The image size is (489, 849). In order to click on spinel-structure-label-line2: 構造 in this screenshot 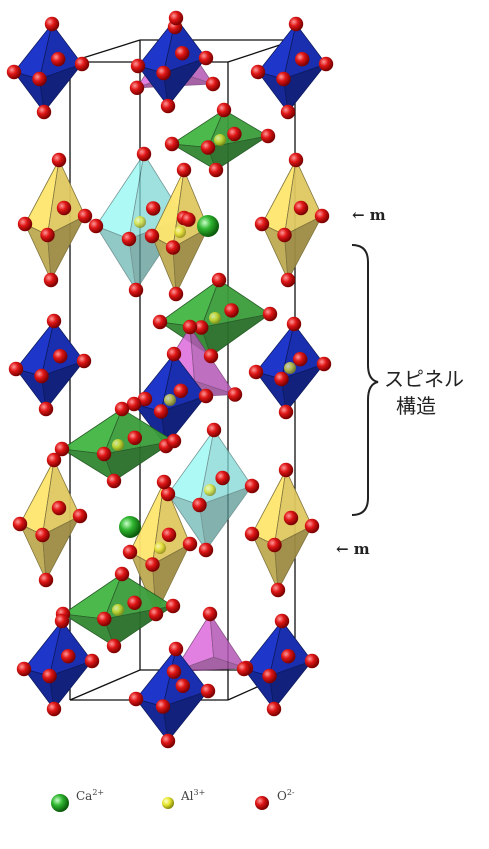, I will do `click(416, 406)`.